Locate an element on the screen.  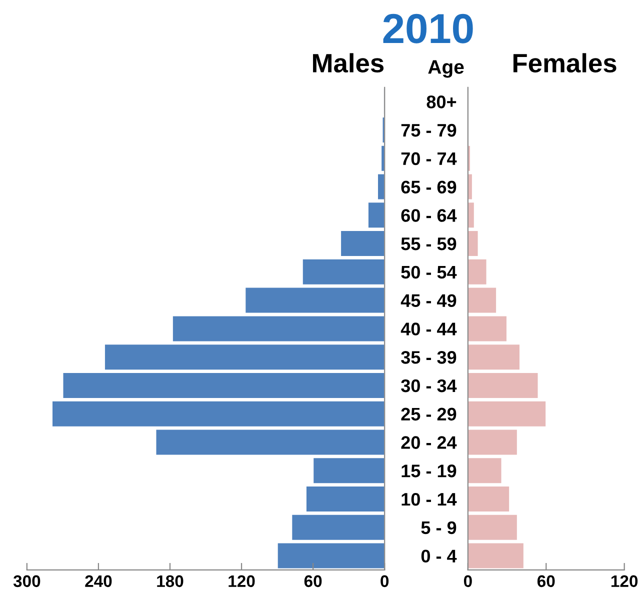
y-tick-label: 40 - 44 is located at coordinates (428, 329).